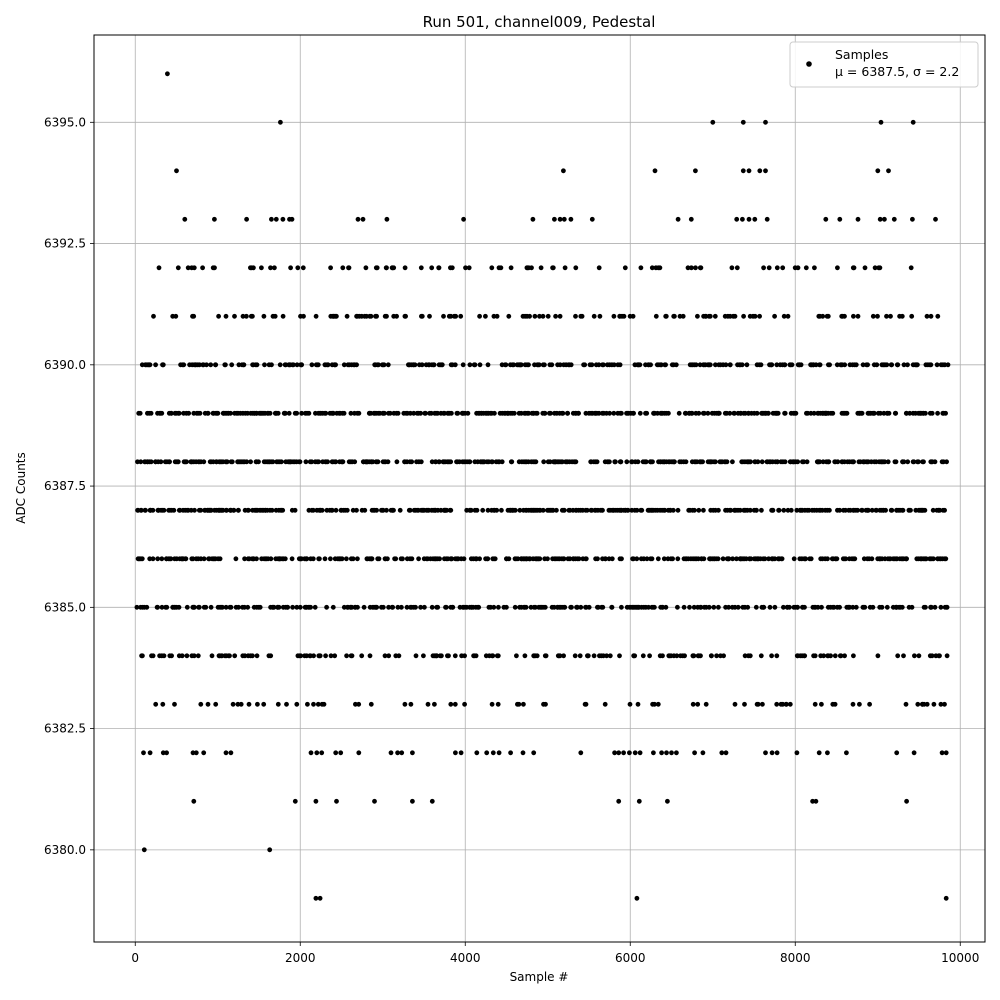 The width and height of the screenshot is (1000, 1000). I want to click on x-axis-label: Sample #, so click(539, 977).